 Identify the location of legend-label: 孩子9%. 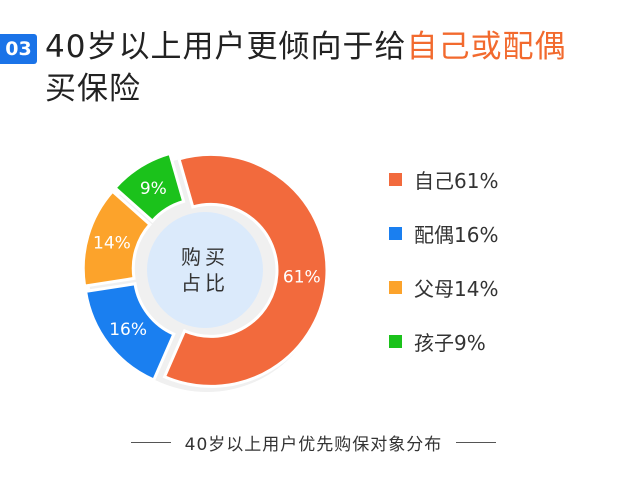
(450, 343).